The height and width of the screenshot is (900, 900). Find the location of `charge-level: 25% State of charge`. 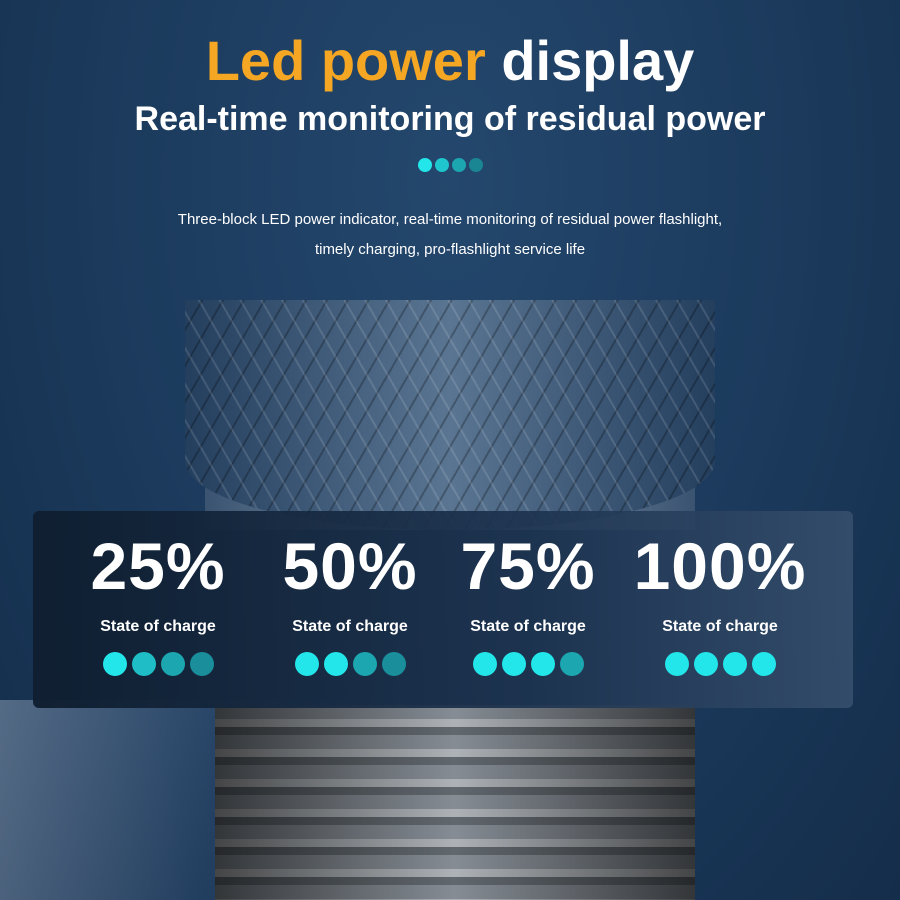

charge-level: 25% State of charge is located at coordinates (158, 602).